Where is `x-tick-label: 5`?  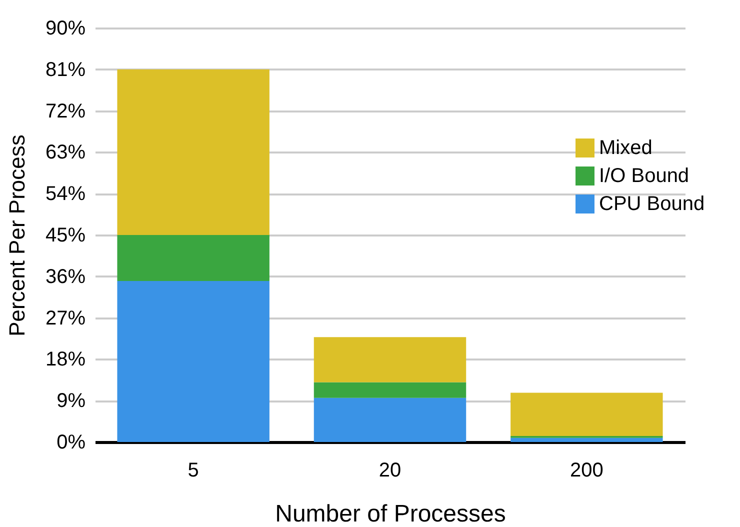 x-tick-label: 5 is located at coordinates (193, 471).